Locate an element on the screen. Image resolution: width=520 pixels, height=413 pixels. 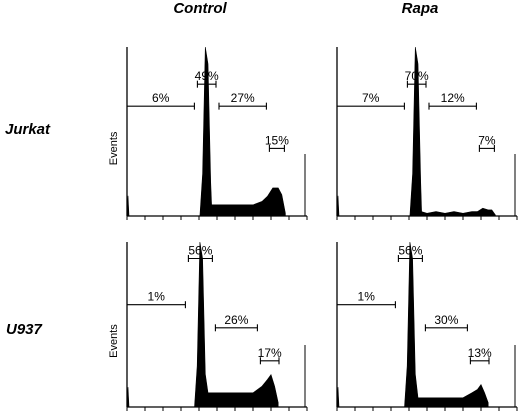
gate-label: 26% is located at coordinates (236, 320).